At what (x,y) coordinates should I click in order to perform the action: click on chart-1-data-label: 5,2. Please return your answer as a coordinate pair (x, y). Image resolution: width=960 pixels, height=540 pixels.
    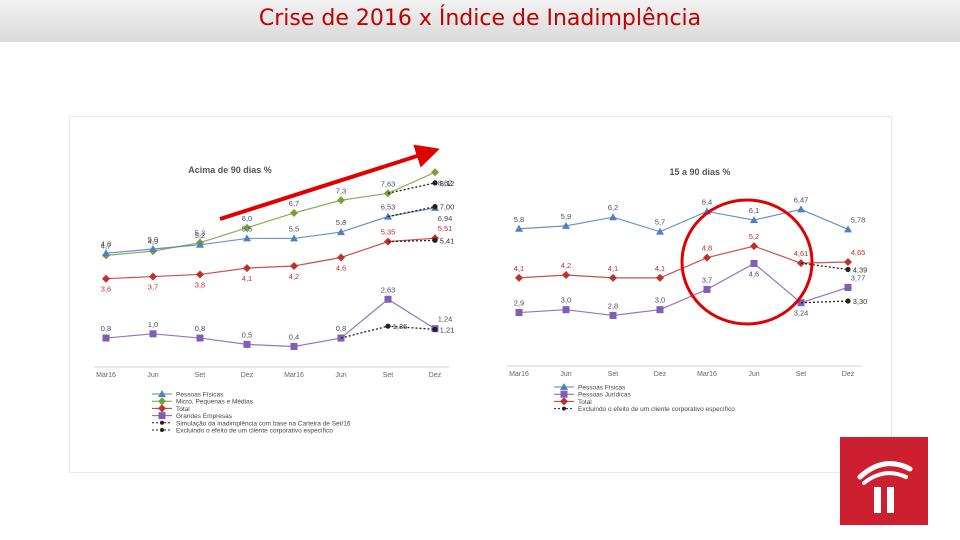
    Looking at the image, I should click on (754, 236).